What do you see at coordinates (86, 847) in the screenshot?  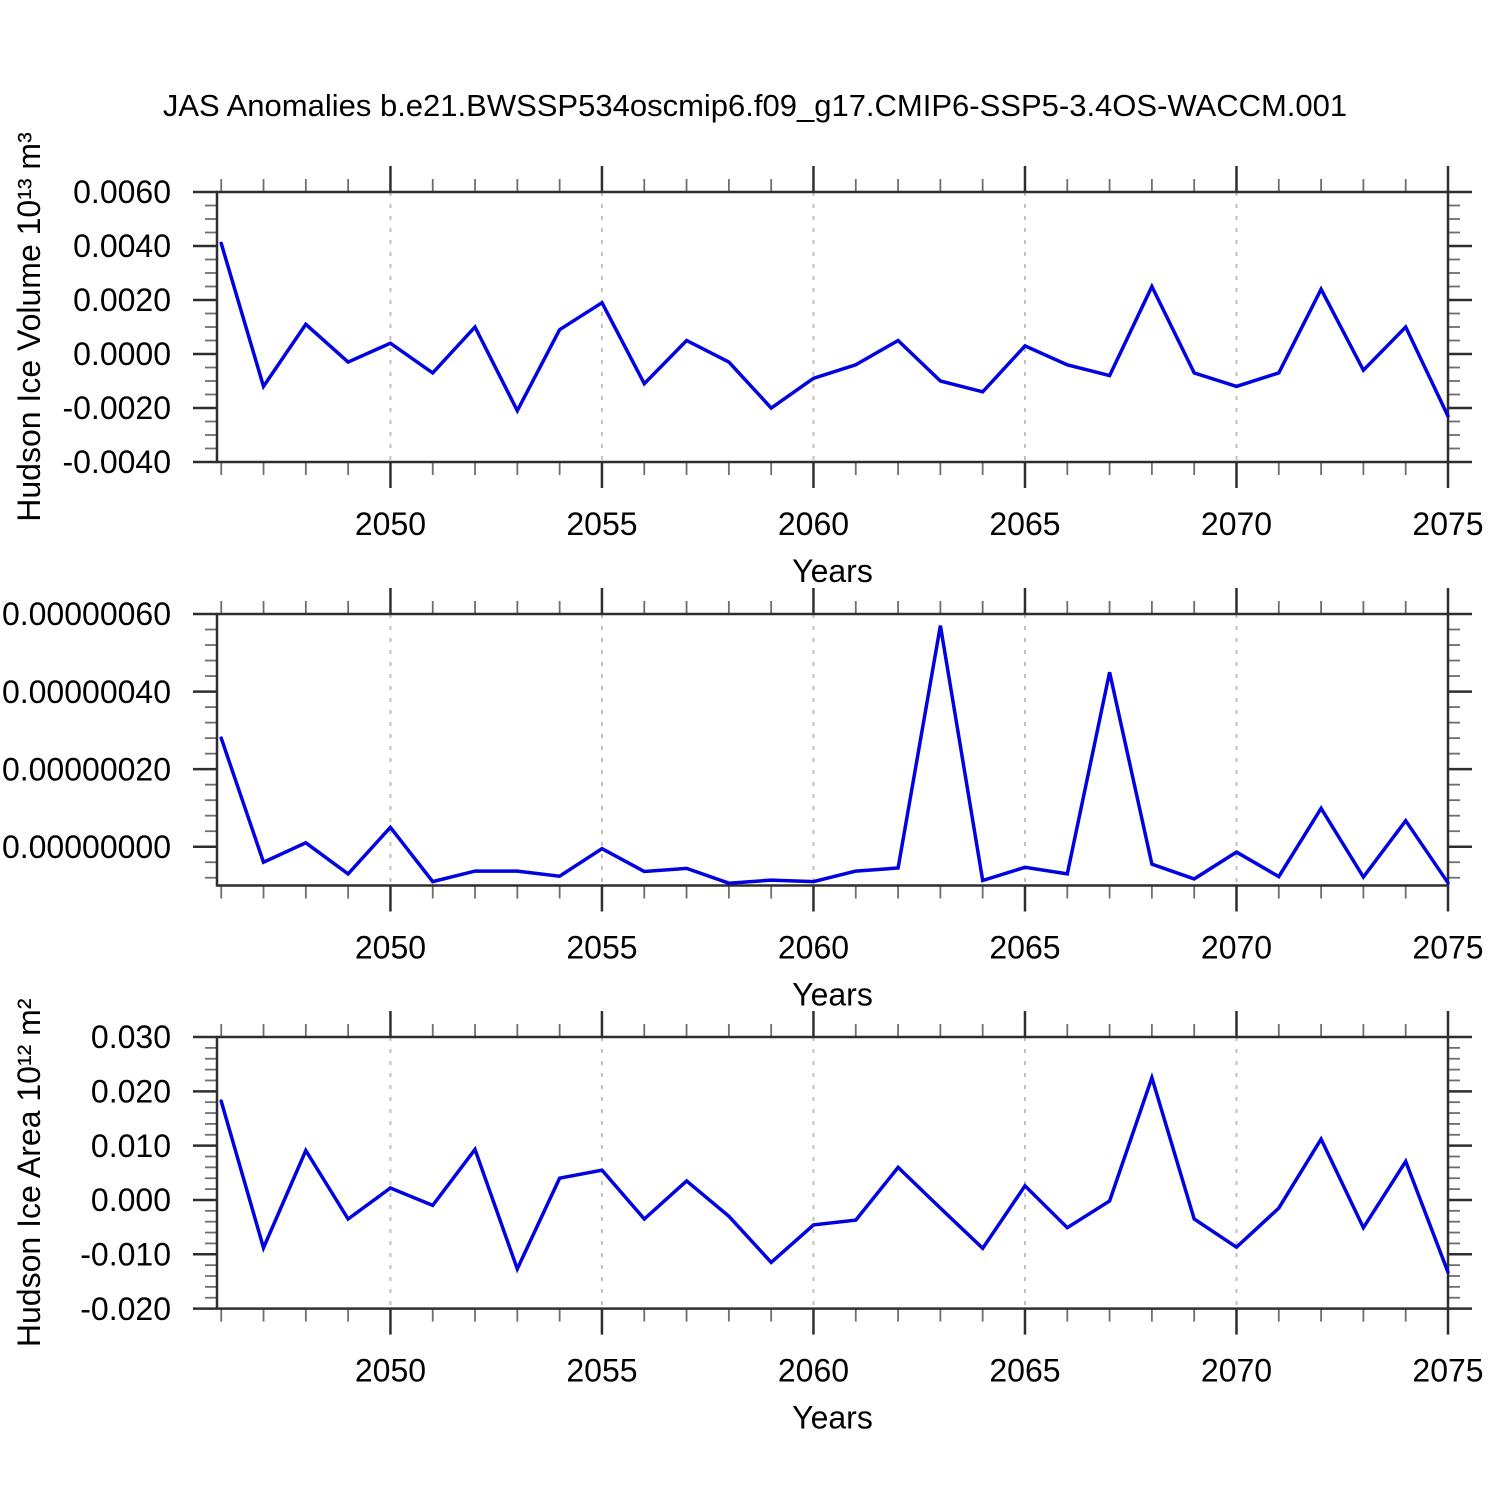 I see `y-tick-label: 0.00000000` at bounding box center [86, 847].